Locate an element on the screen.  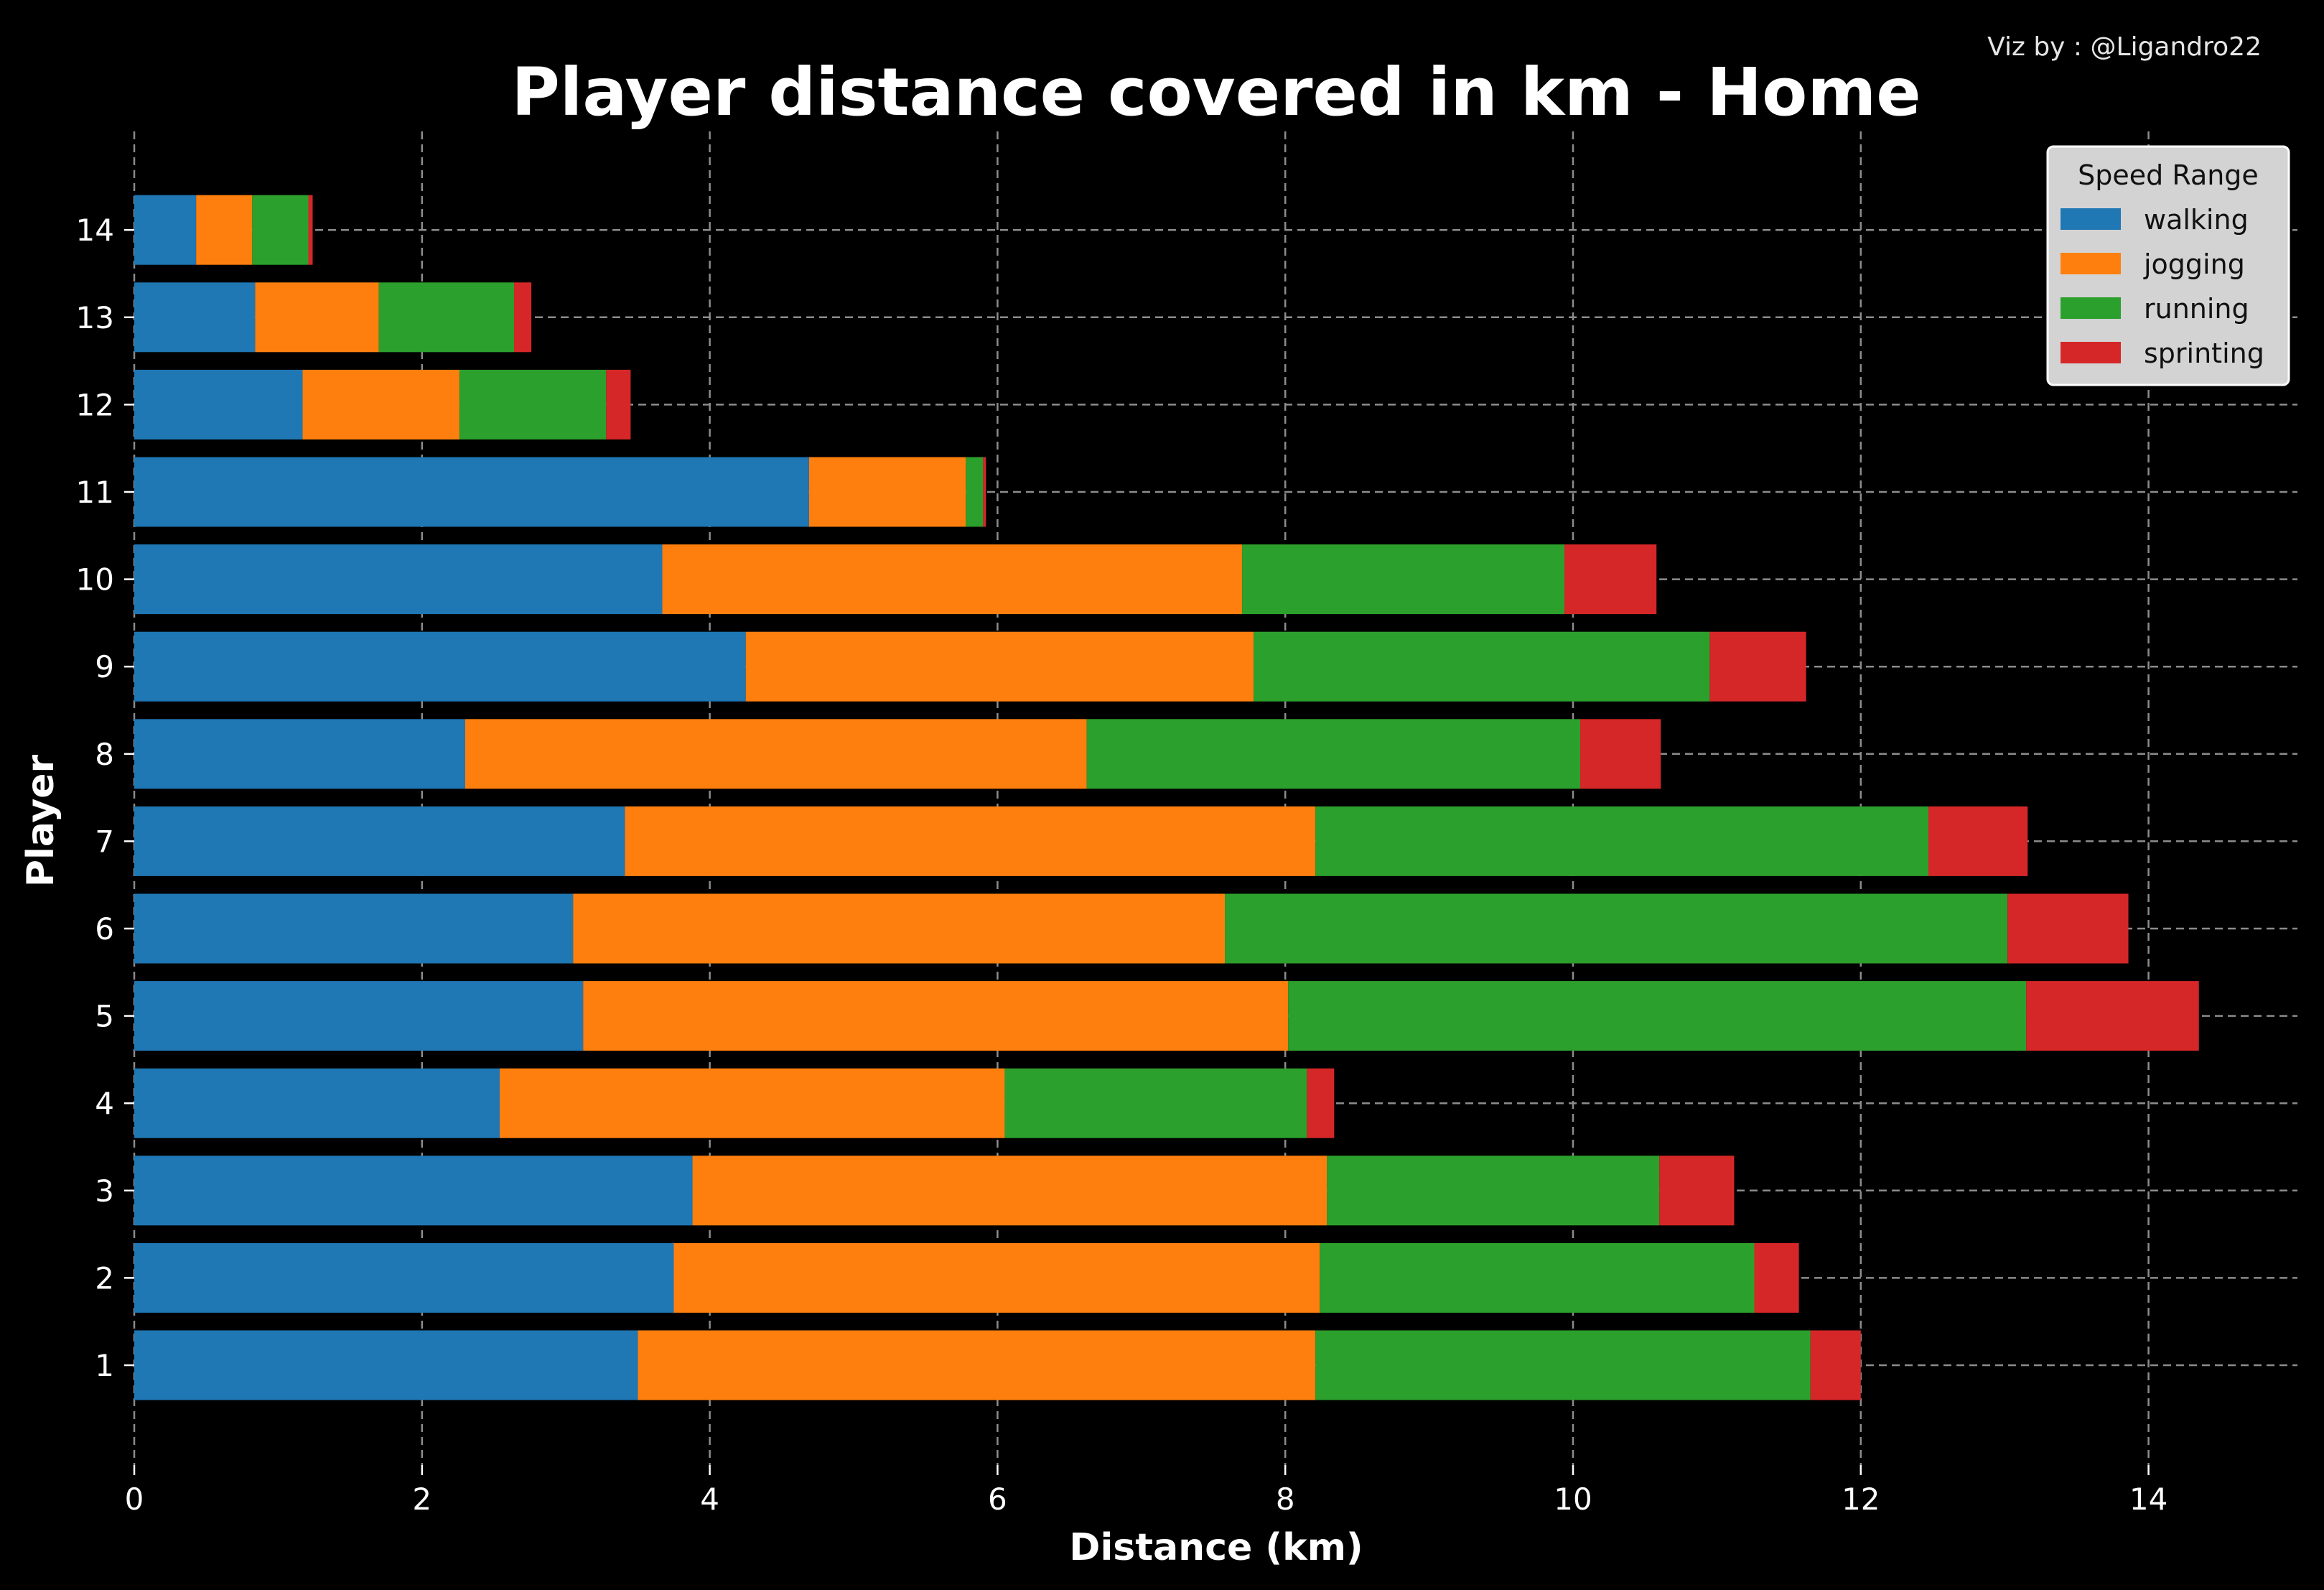
legend-label-walking: walking is located at coordinates (2196, 220).